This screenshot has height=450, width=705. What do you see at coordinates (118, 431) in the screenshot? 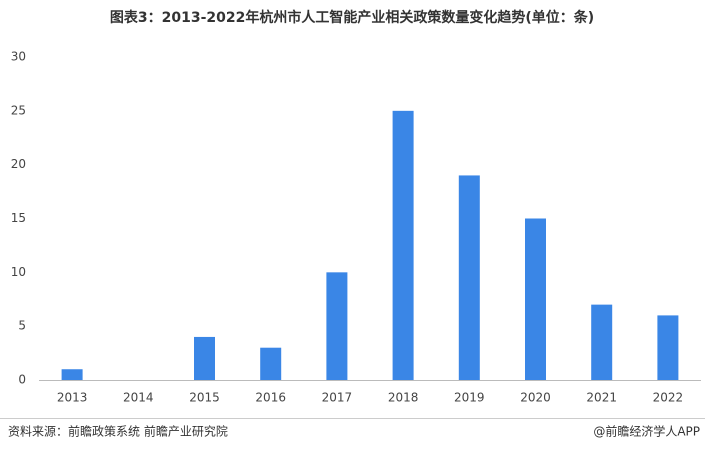
I see `source: 资料来源：前瞻政策系统 前瞻产业研究院` at bounding box center [118, 431].